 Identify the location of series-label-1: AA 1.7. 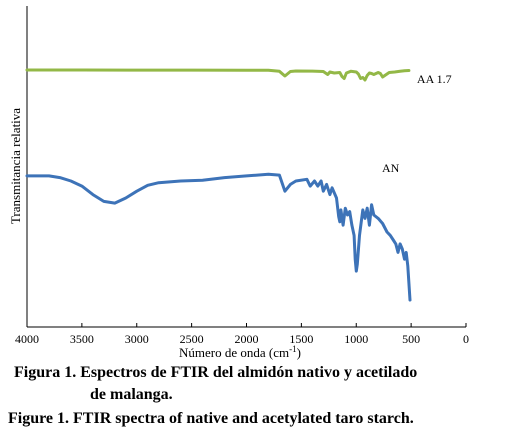
(434, 79).